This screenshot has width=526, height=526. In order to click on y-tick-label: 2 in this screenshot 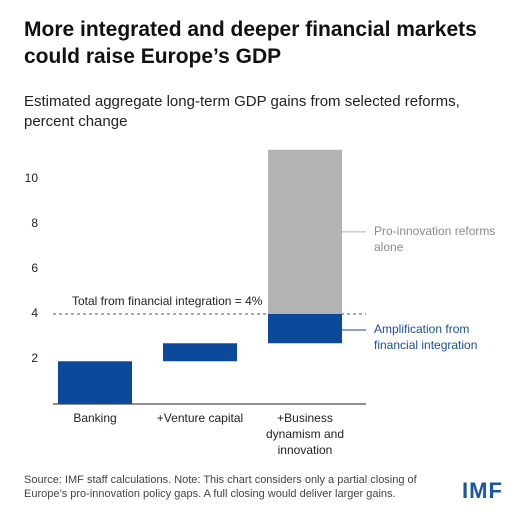, I will do `click(34, 358)`.